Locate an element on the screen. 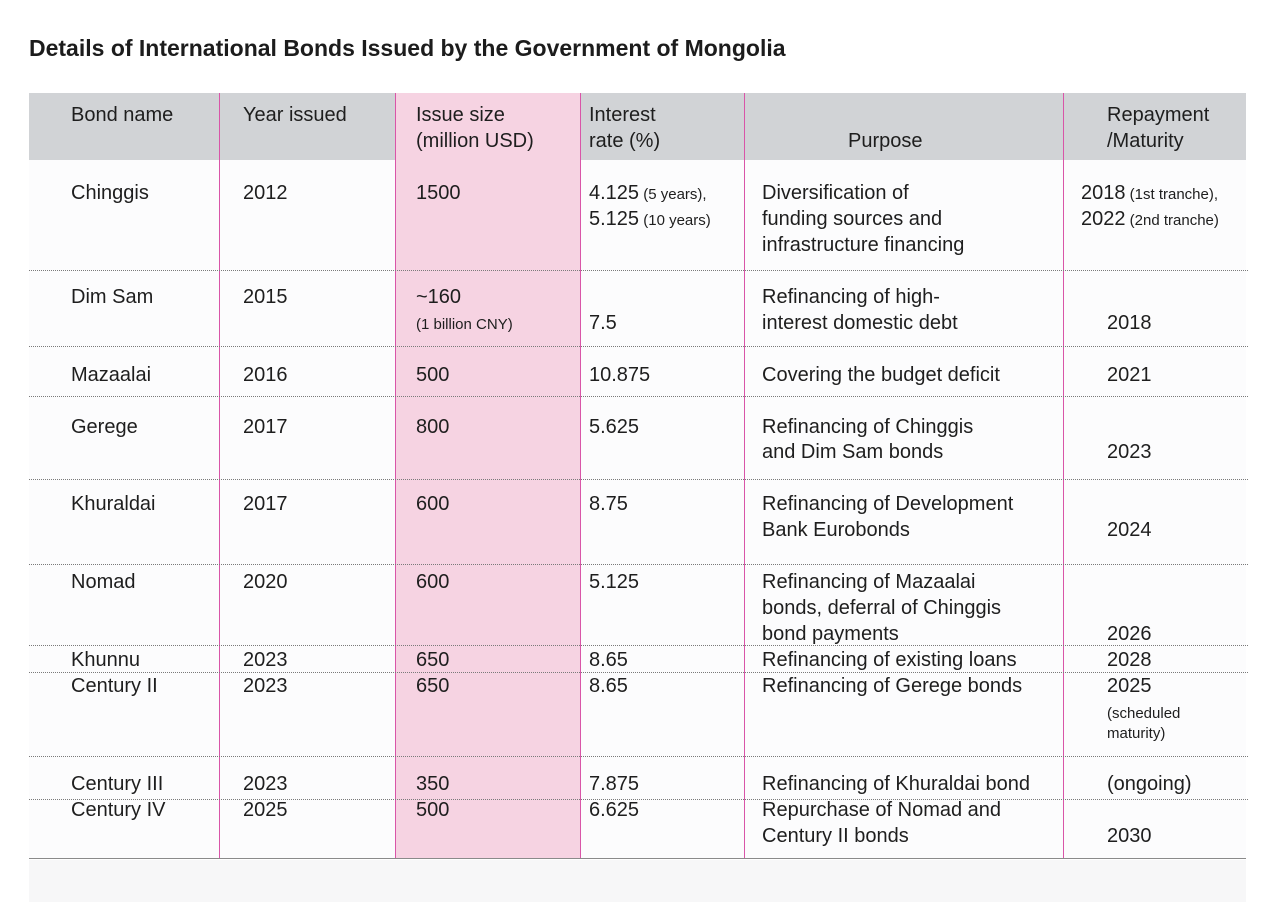 Image resolution: width=1278 pixels, height=902 pixels. purpose: Bank Eurobonds is located at coordinates (836, 530).